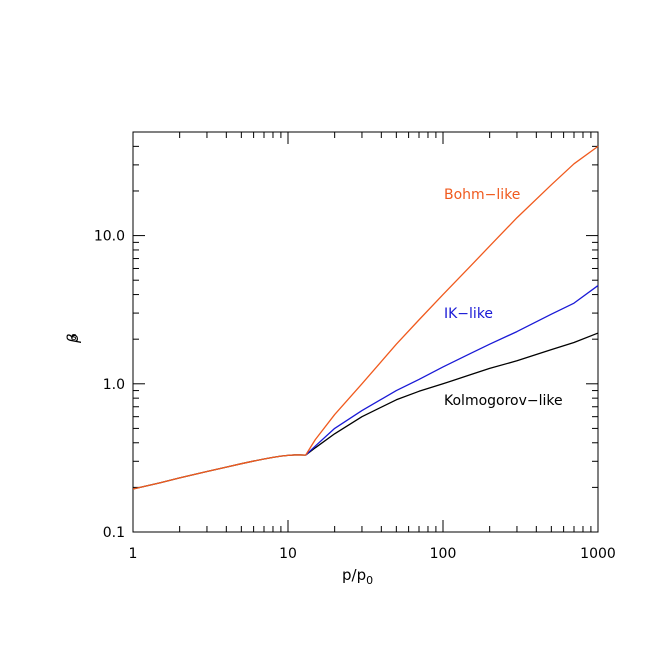 The width and height of the screenshot is (664, 664). What do you see at coordinates (133, 554) in the screenshot?
I see `x-tick-label: 1` at bounding box center [133, 554].